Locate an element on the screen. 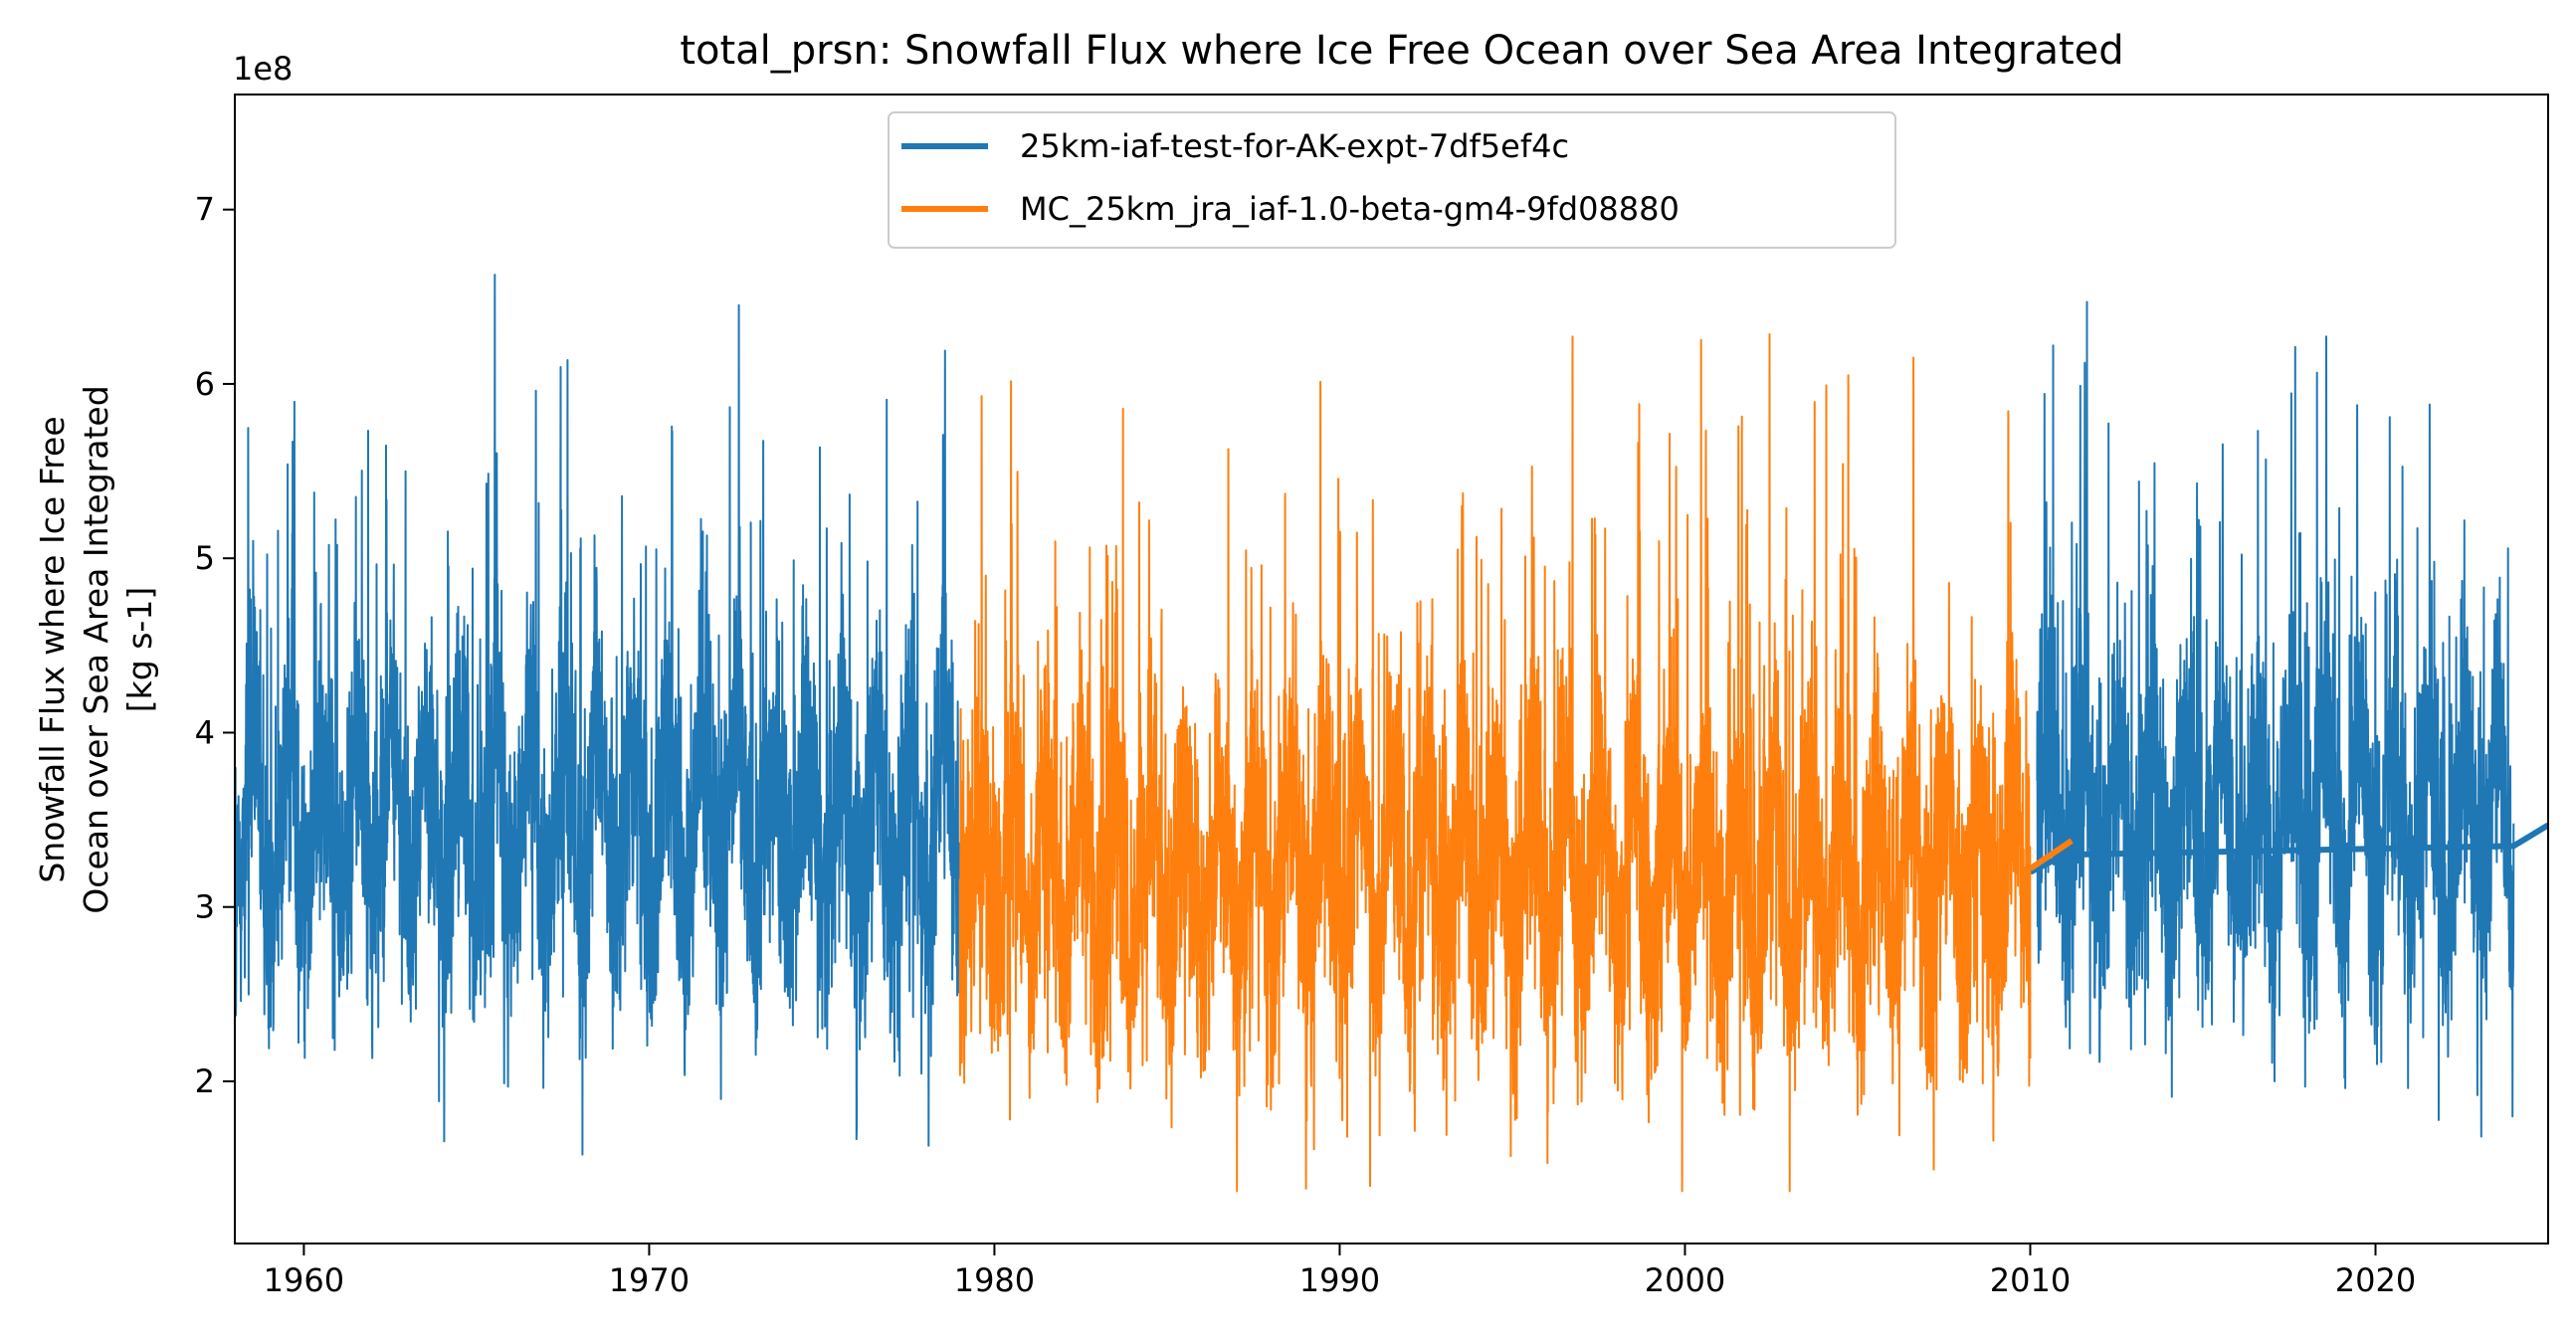  y-axis-label-line-2: Ocean over Sea Area Integrated is located at coordinates (96, 649).